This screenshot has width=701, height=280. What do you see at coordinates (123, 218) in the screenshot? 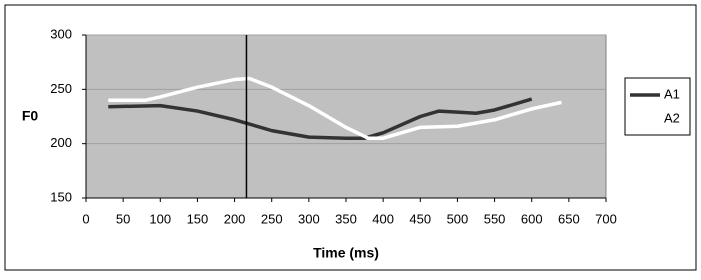
I see `x-tick-label: 50` at bounding box center [123, 218].